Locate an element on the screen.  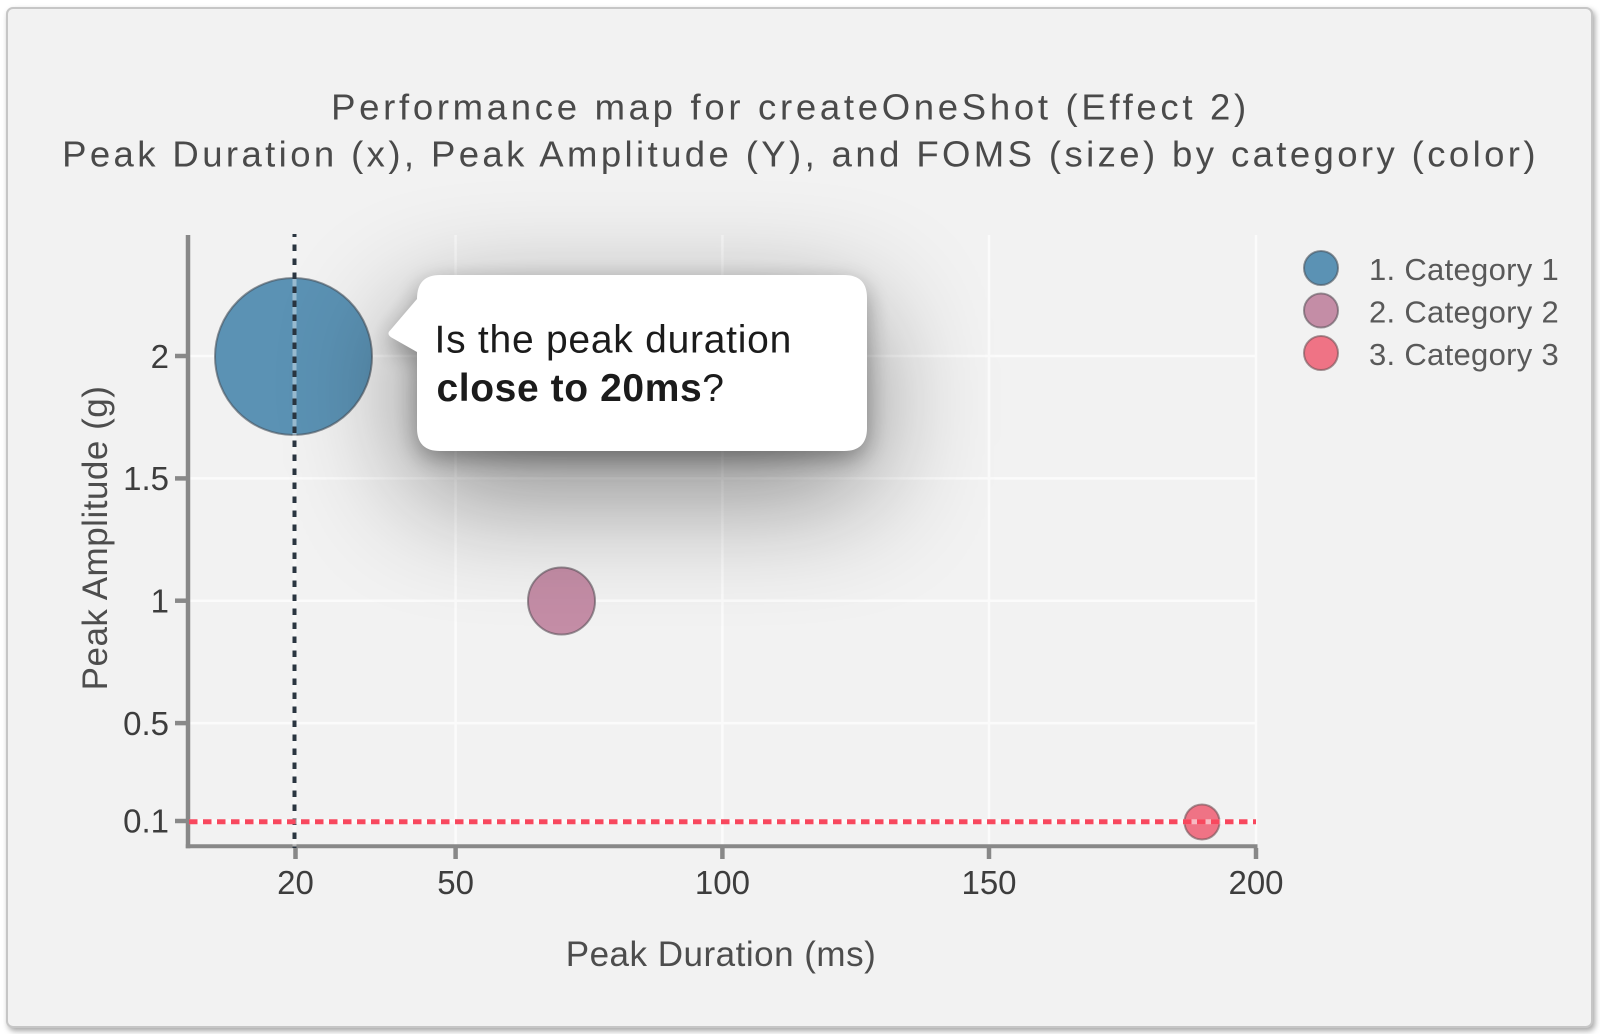
svg-text: 1.5 is located at coordinates (146, 478).